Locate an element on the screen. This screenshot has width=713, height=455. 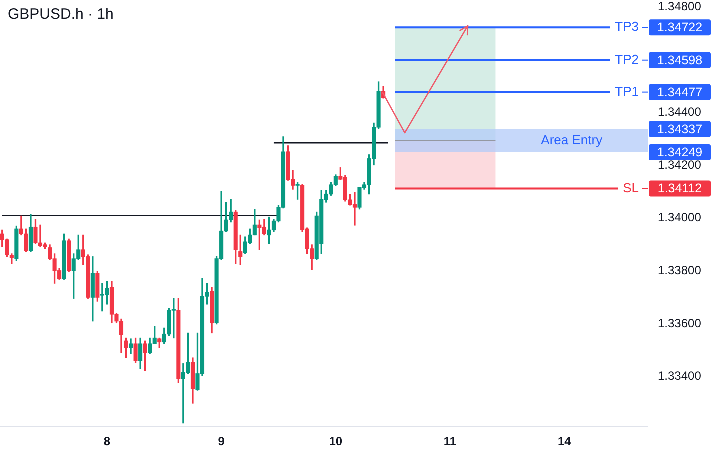
text: 1.34112 is located at coordinates (680, 189).